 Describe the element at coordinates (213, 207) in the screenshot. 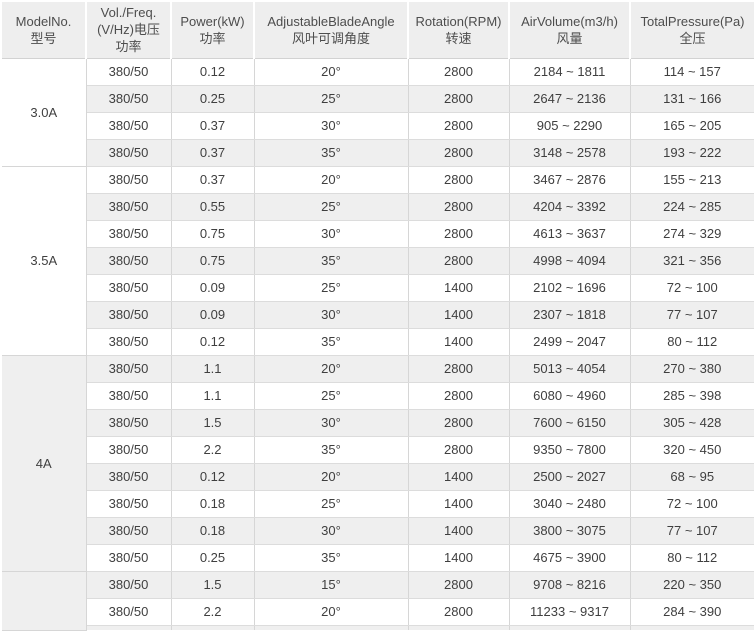

I see `power-cell: 0.55` at that location.